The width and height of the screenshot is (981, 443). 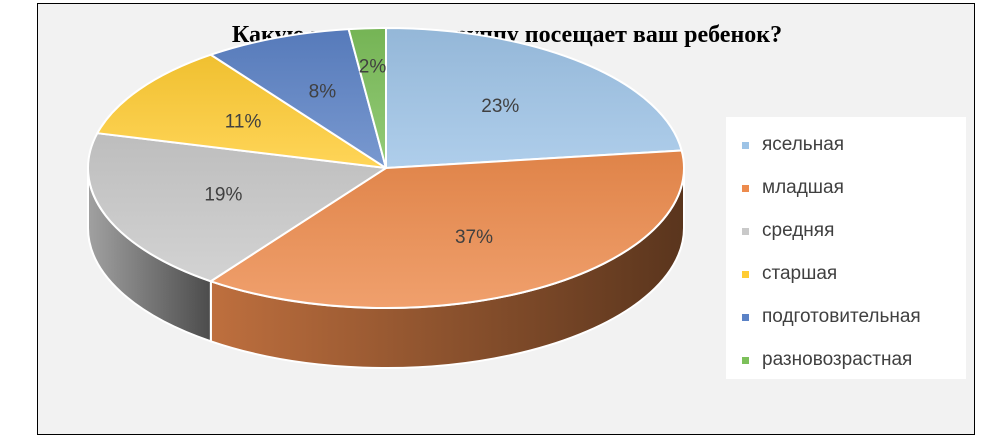 What do you see at coordinates (373, 66) in the screenshot?
I see `data-label-5: 2%` at bounding box center [373, 66].